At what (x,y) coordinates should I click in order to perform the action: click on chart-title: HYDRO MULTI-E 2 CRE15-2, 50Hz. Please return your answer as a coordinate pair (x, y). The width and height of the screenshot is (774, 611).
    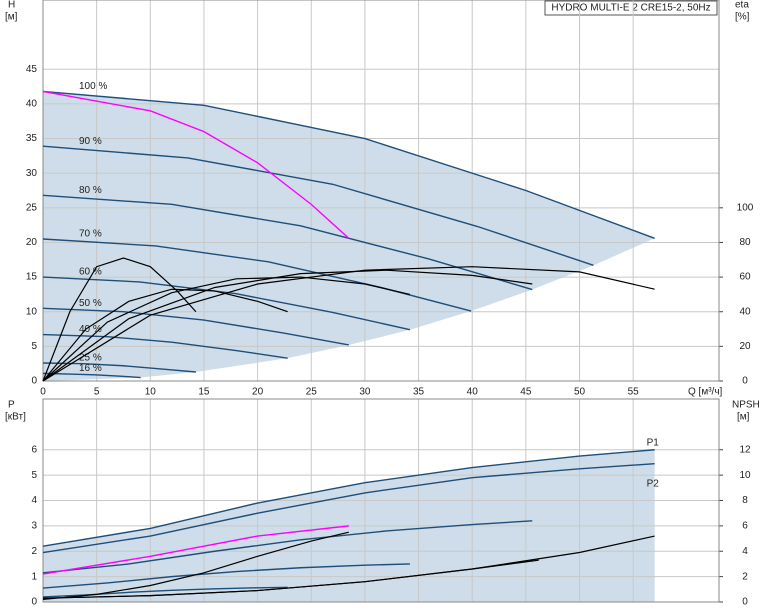
    Looking at the image, I should click on (630, 8).